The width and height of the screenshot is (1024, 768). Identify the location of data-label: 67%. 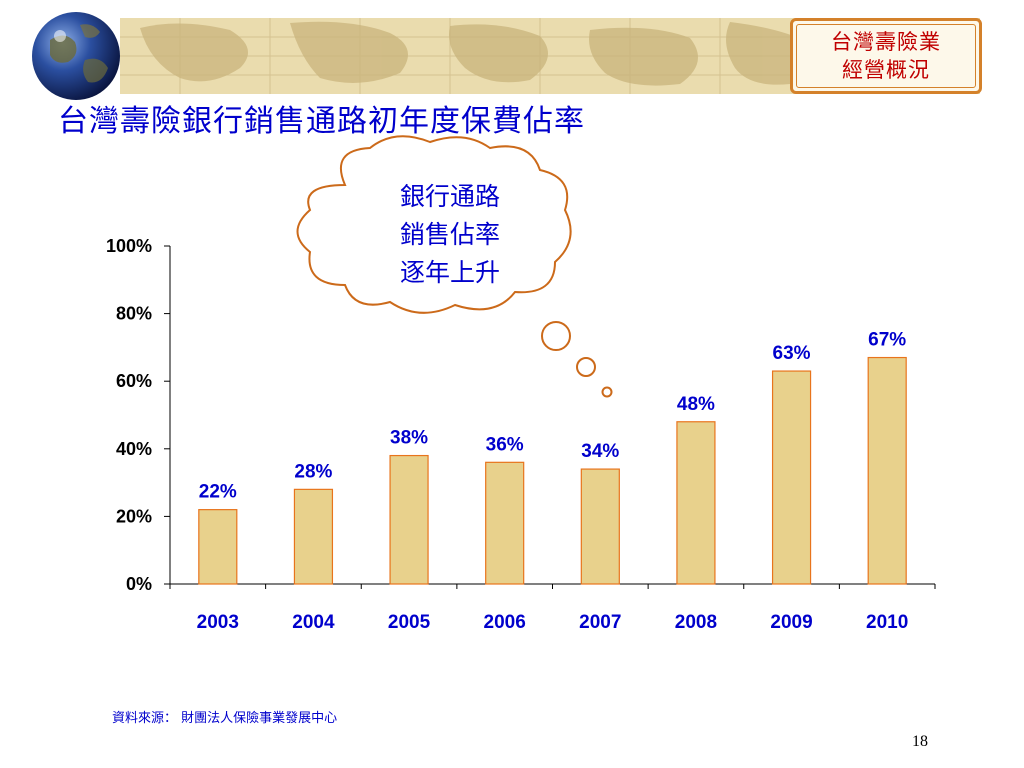
(887, 340).